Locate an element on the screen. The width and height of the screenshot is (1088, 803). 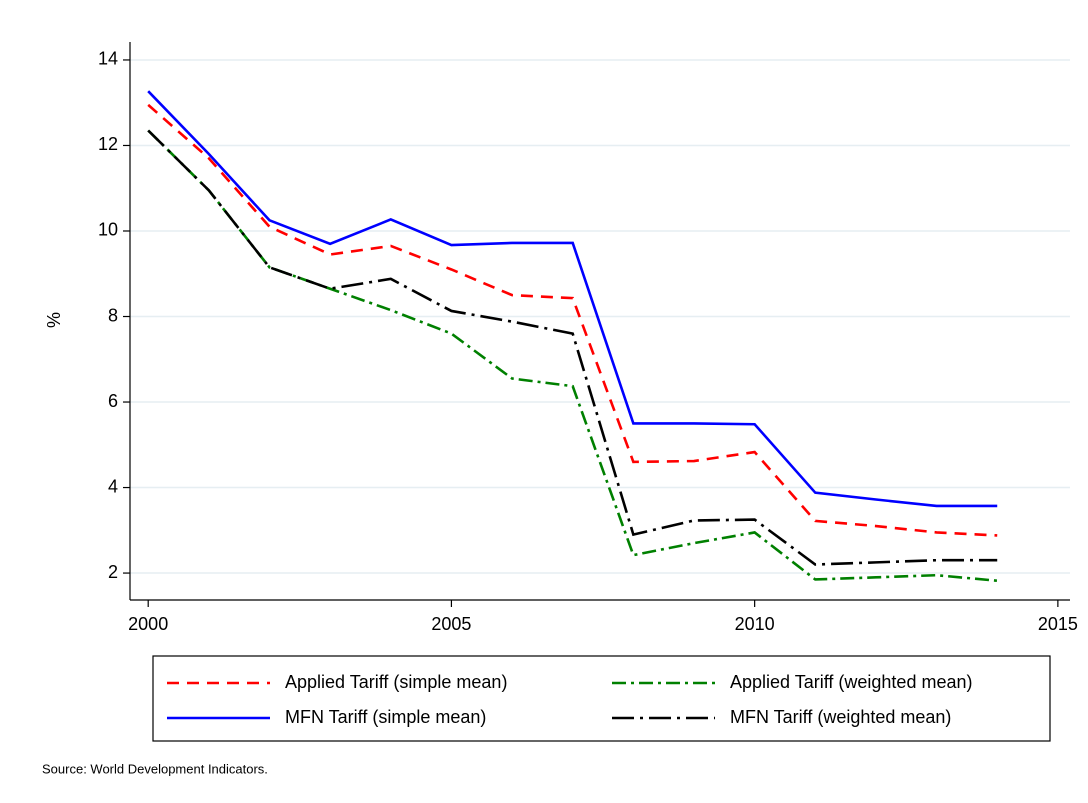
y-tick-label: 4 is located at coordinates (113, 486).